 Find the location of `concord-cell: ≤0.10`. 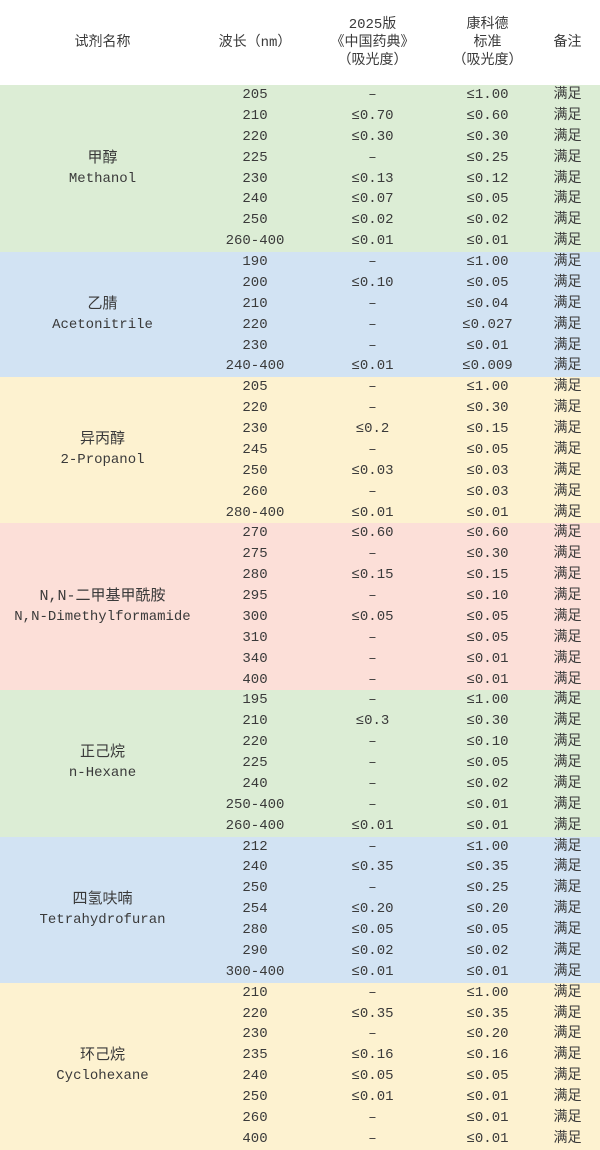

concord-cell: ≤0.10 is located at coordinates (487, 596).